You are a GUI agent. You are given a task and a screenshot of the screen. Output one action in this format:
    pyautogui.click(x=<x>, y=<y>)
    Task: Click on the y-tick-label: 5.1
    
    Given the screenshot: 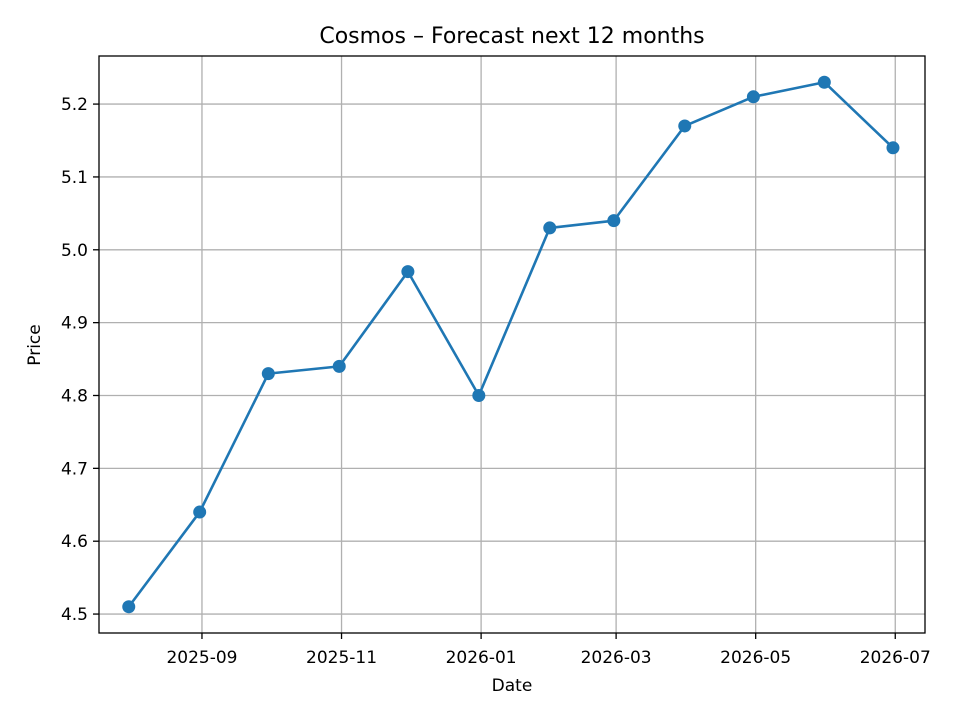 What is the action you would take?
    pyautogui.click(x=74, y=178)
    